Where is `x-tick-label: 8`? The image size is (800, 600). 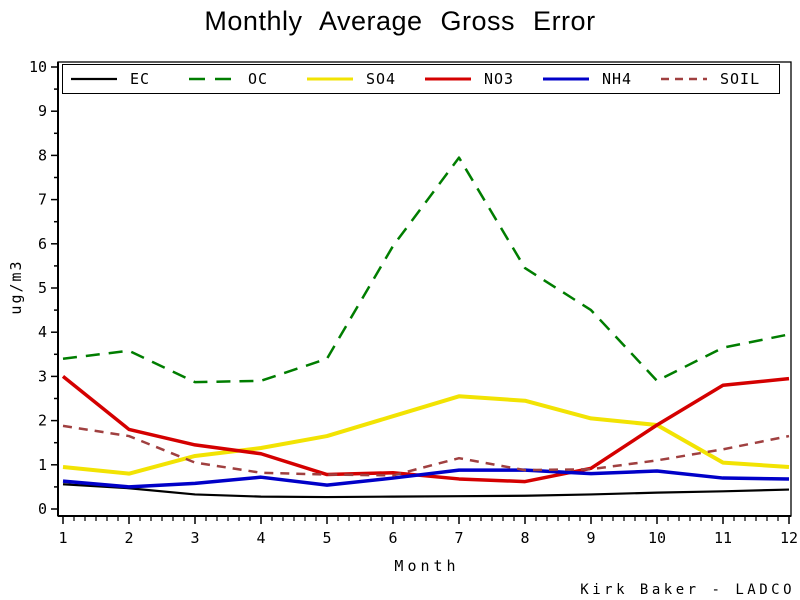 x-tick-label: 8 is located at coordinates (524, 538).